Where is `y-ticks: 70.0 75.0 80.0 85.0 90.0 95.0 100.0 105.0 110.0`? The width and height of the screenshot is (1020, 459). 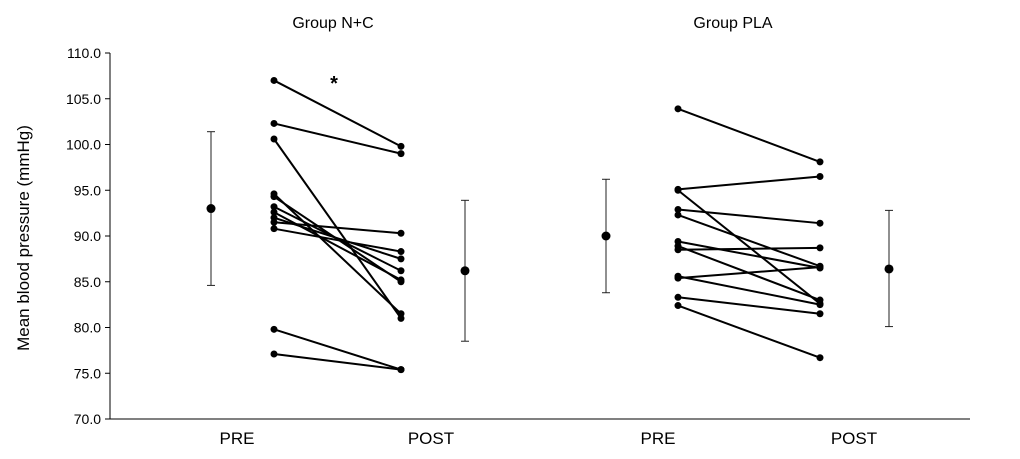 y-ticks: 70.0 75.0 80.0 85.0 90.0 95.0 100.0 105.0 110.0 is located at coordinates (88, 236).